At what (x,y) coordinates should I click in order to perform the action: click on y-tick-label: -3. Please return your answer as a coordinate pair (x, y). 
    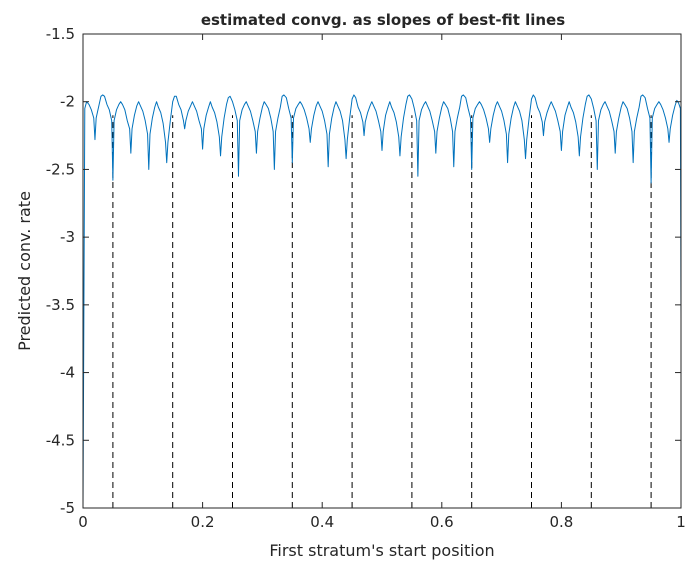
    Looking at the image, I should click on (67, 237).